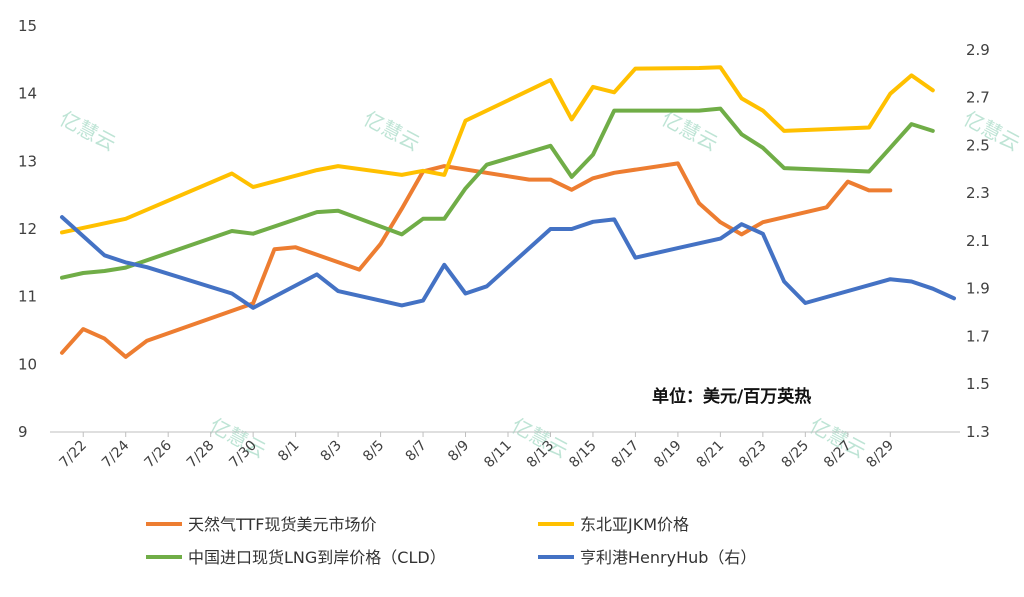  Describe the element at coordinates (978, 336) in the screenshot. I see `y-right-tick-label: 1.7` at that location.